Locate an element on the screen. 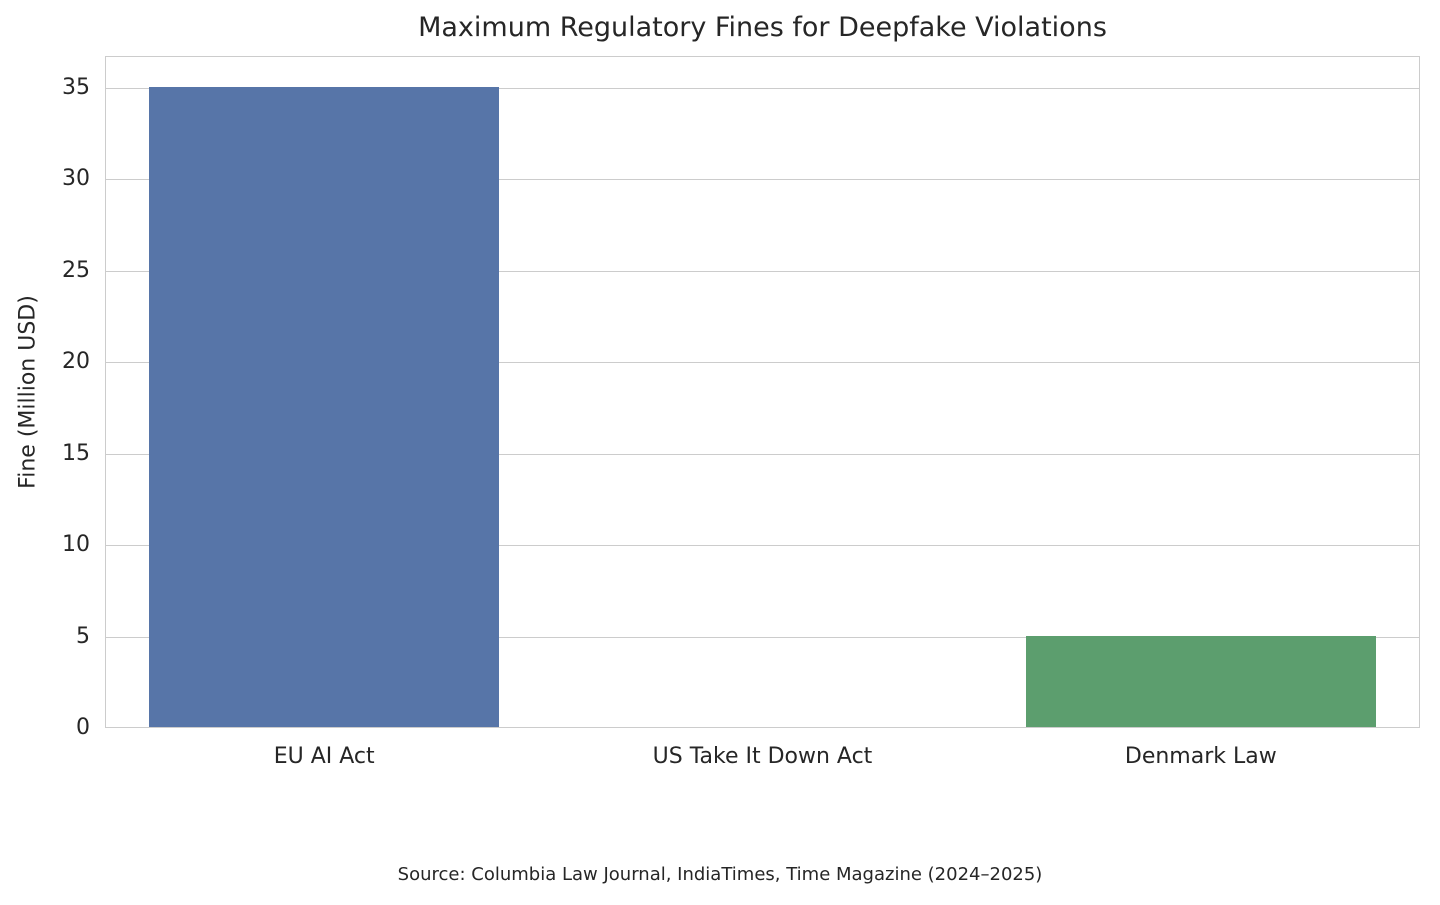 This screenshot has width=1440, height=905. x-tick-label: Denmark Law is located at coordinates (1200, 756).